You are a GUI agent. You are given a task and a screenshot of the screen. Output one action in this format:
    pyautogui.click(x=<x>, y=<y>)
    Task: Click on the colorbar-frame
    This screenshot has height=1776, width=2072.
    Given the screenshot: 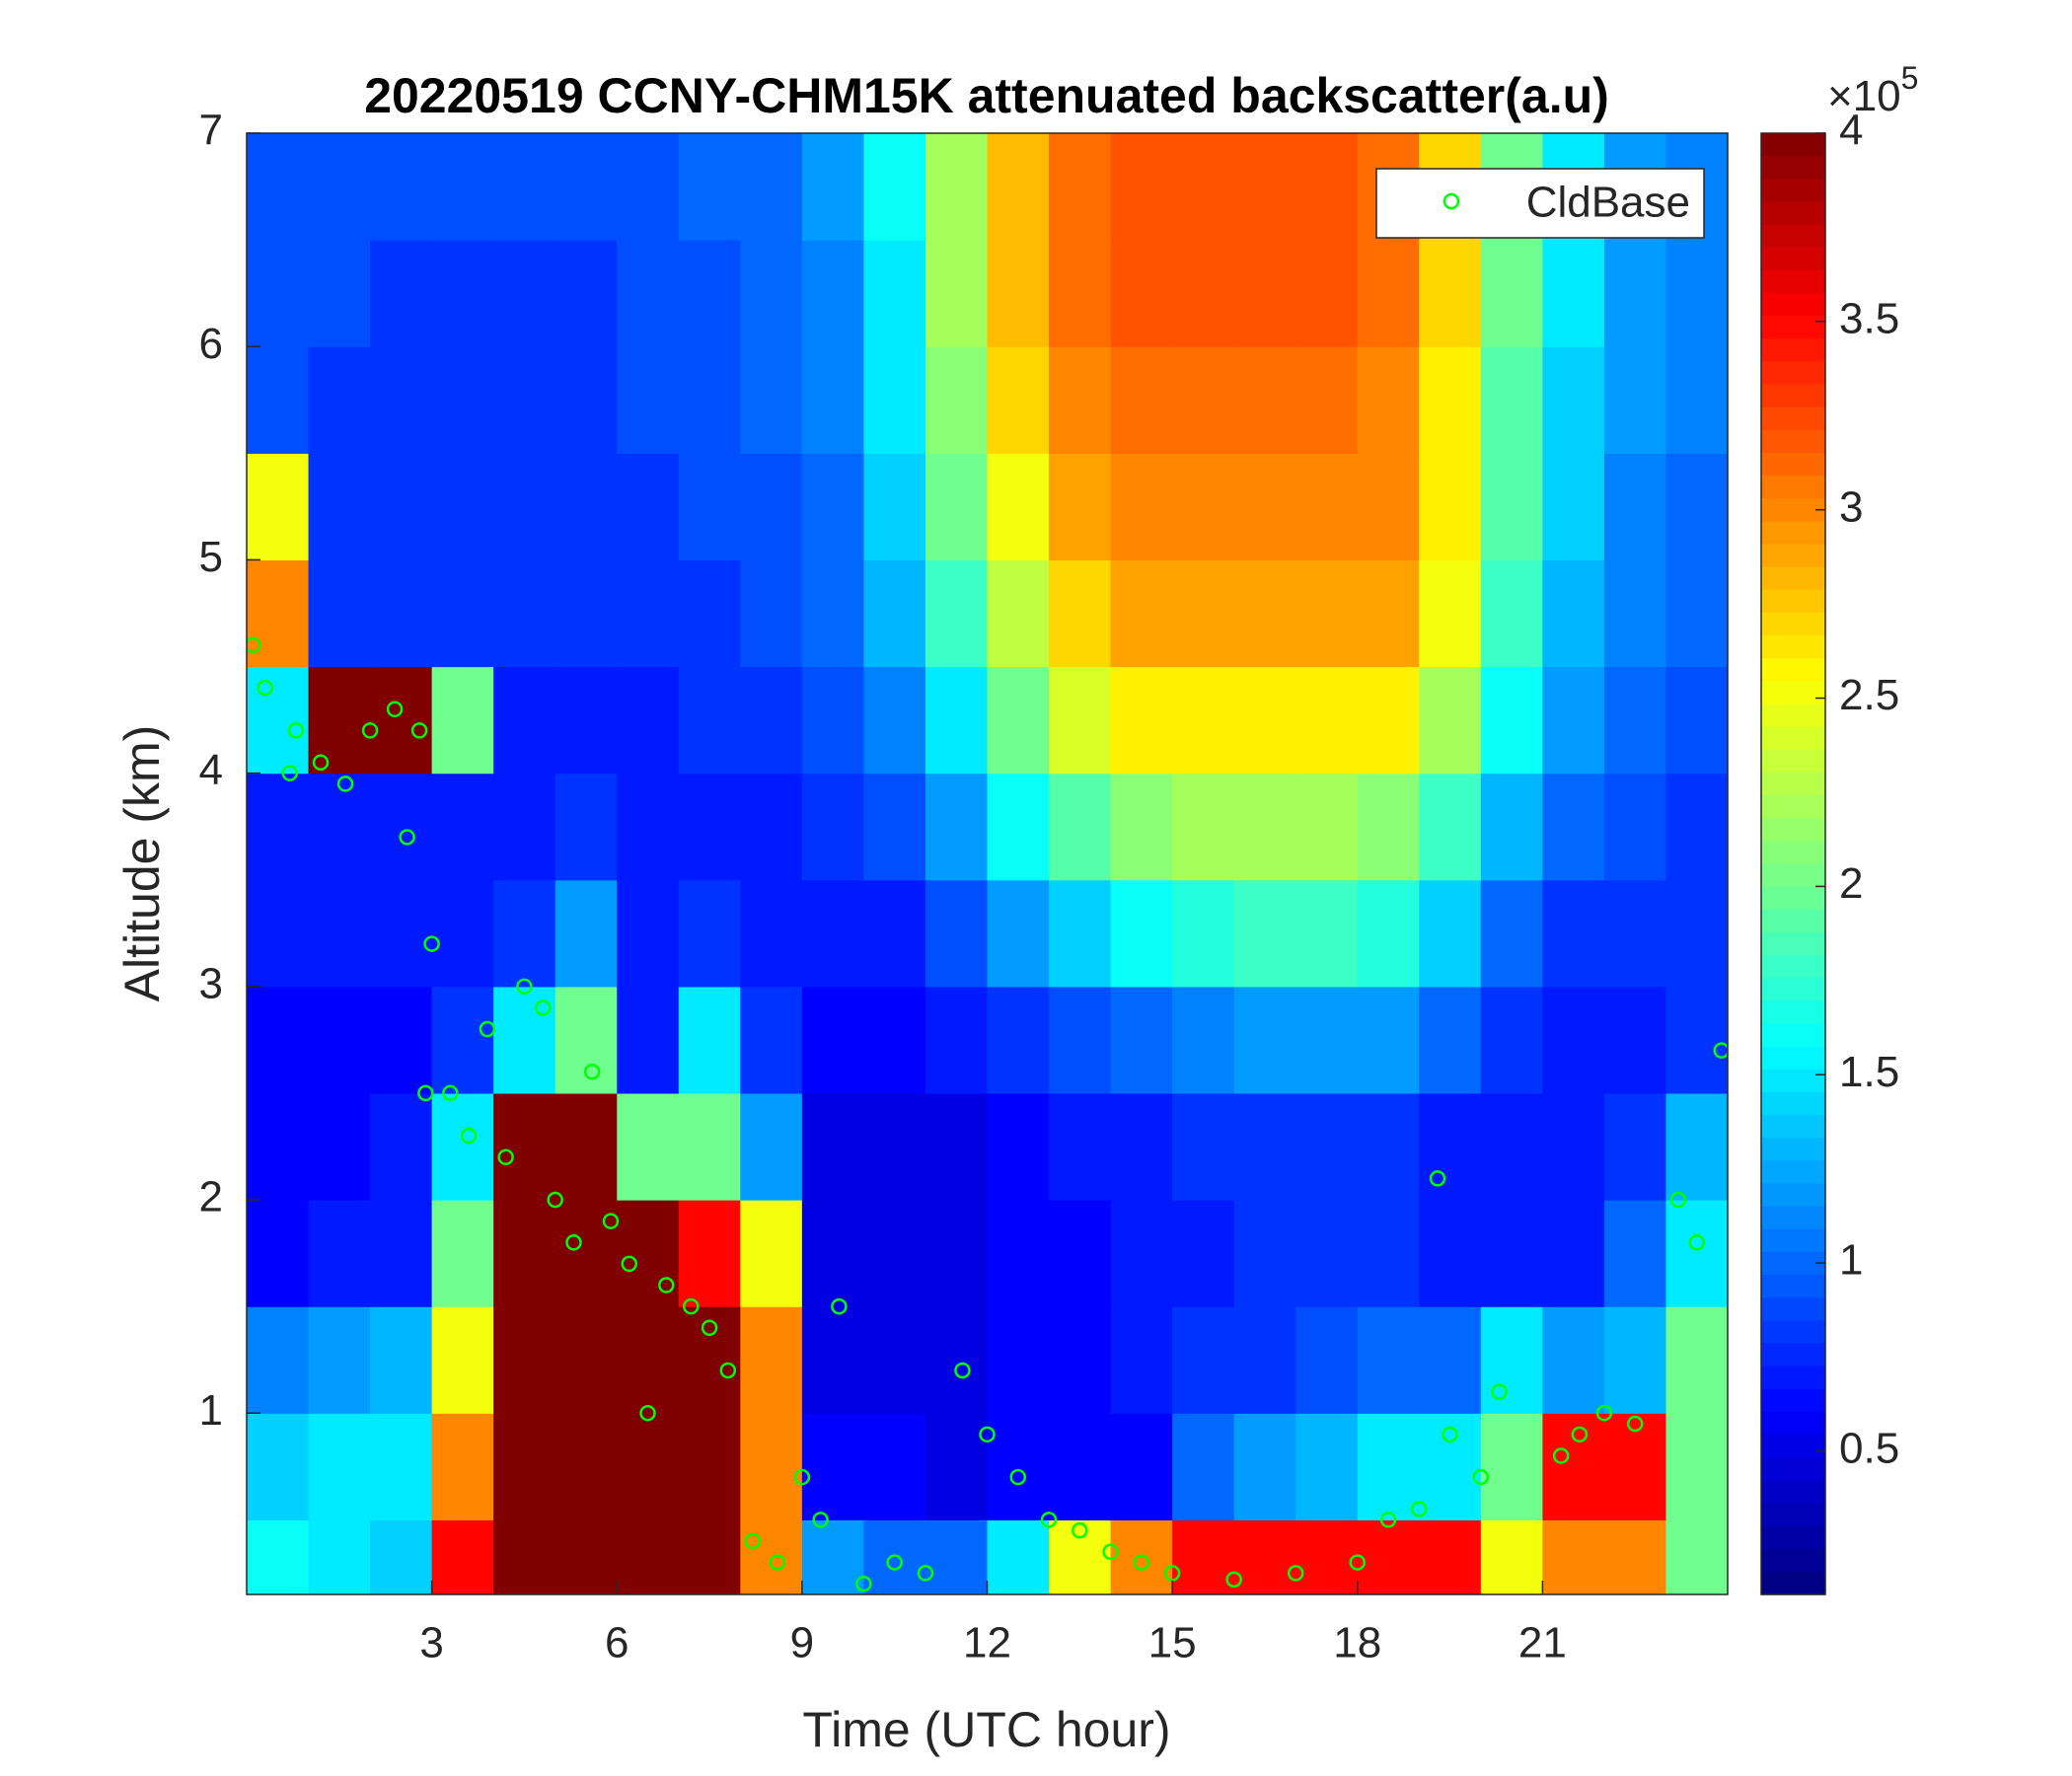 What is the action you would take?
    pyautogui.click(x=1793, y=864)
    